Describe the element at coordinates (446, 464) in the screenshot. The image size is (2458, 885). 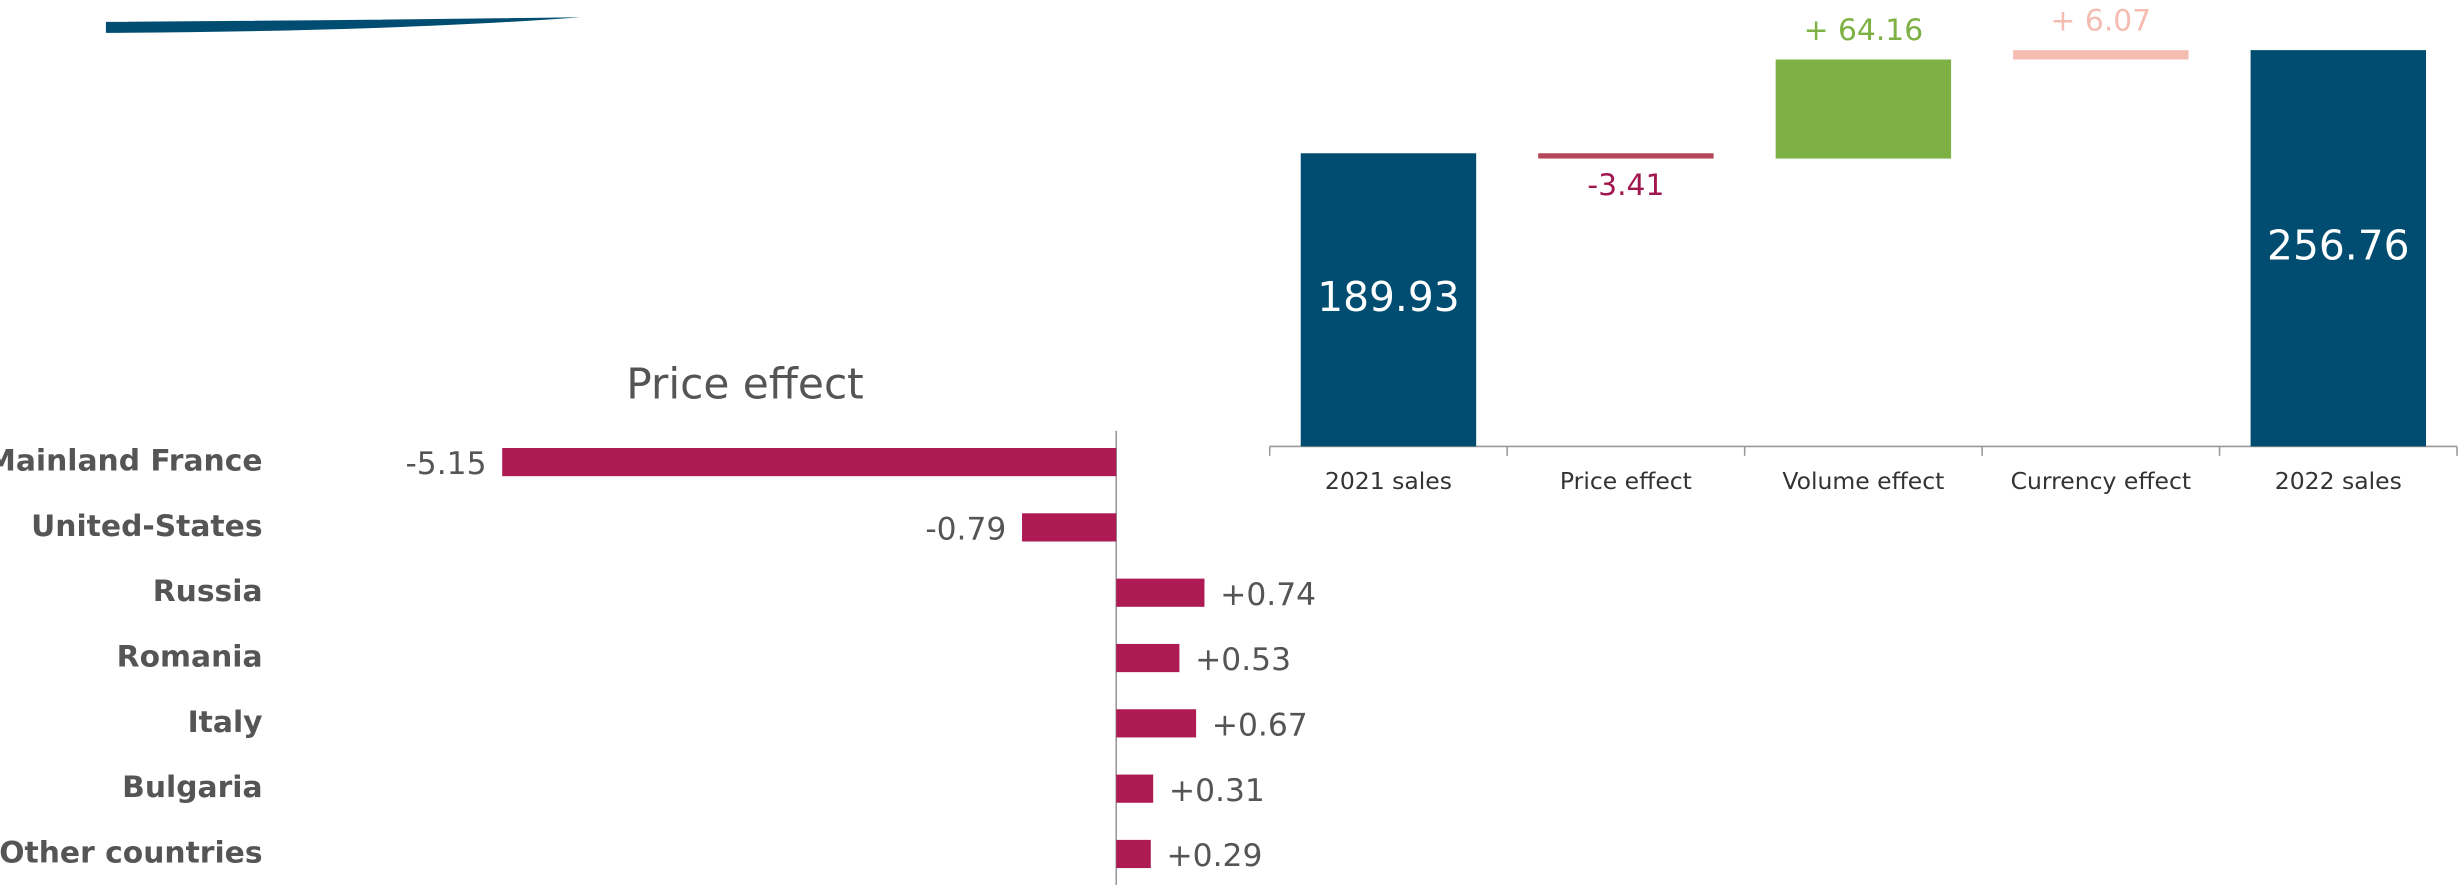
I see `value-label: -5.15` at that location.